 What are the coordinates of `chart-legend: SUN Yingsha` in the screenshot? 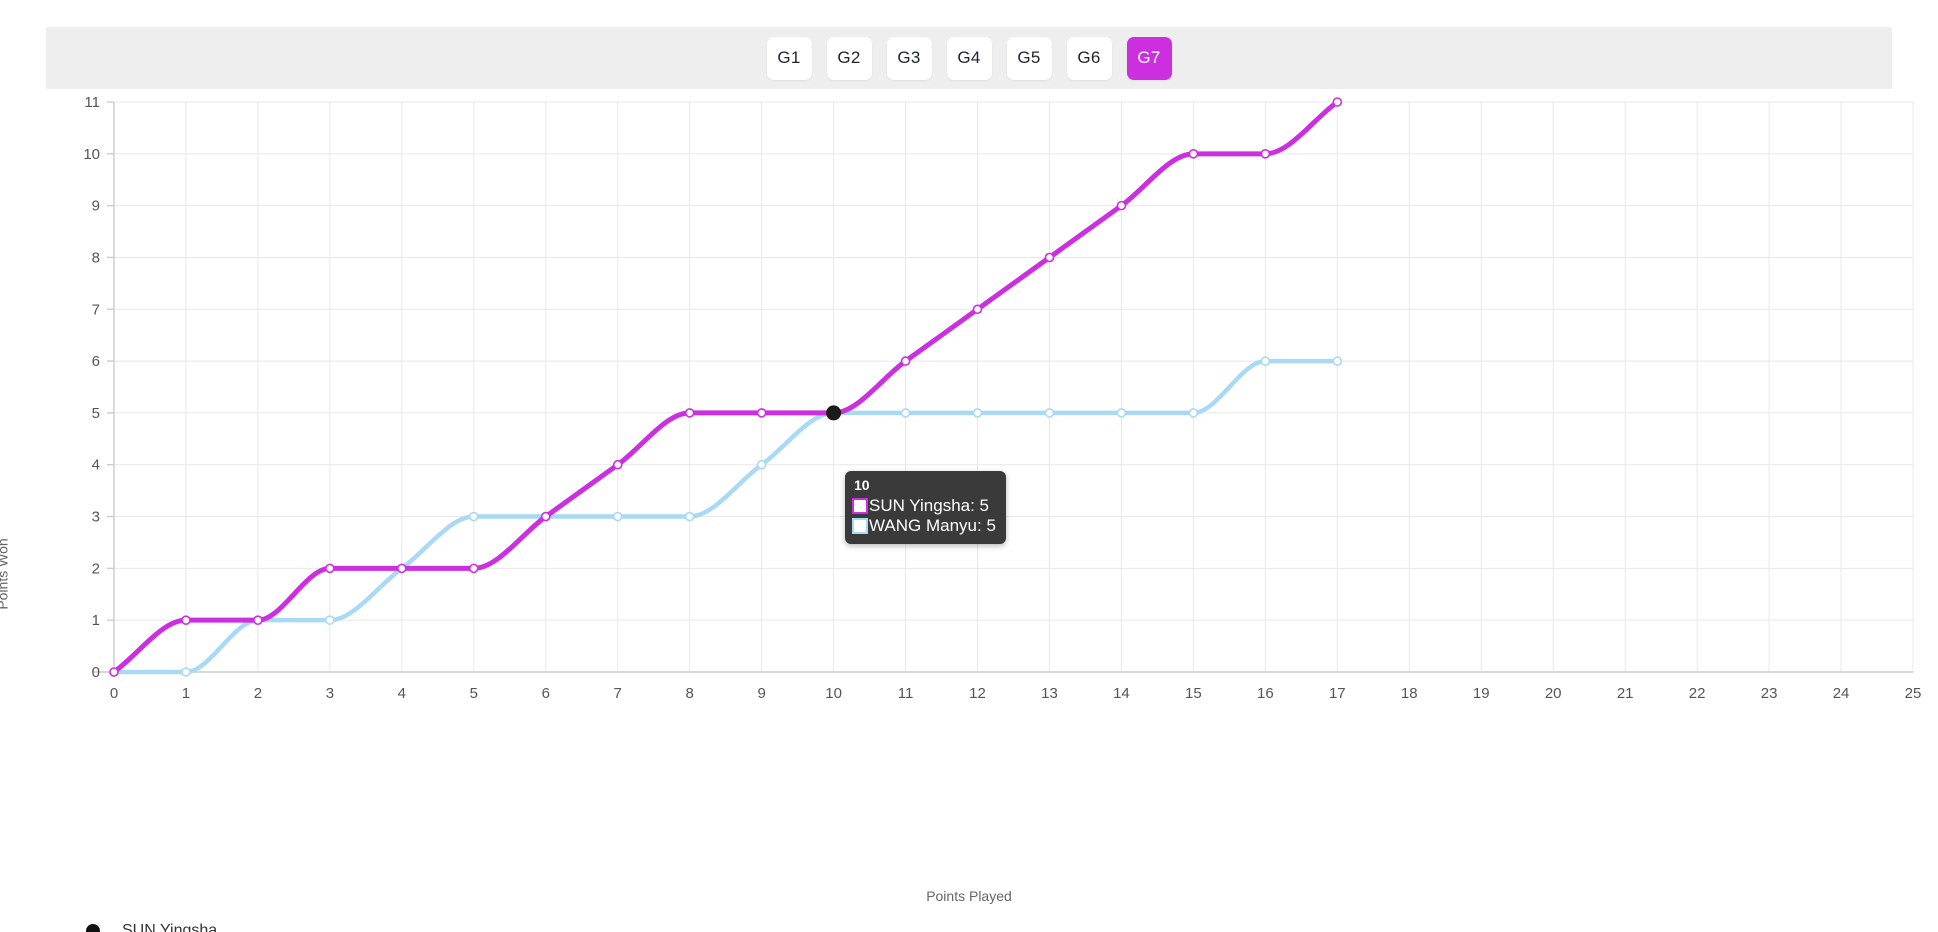 It's located at (151, 927).